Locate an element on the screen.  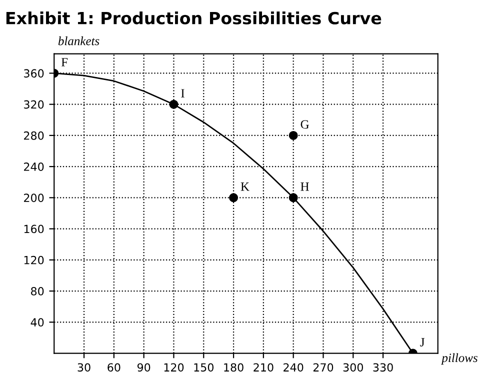
y-tick-label: 120 is located at coordinates (34, 260).